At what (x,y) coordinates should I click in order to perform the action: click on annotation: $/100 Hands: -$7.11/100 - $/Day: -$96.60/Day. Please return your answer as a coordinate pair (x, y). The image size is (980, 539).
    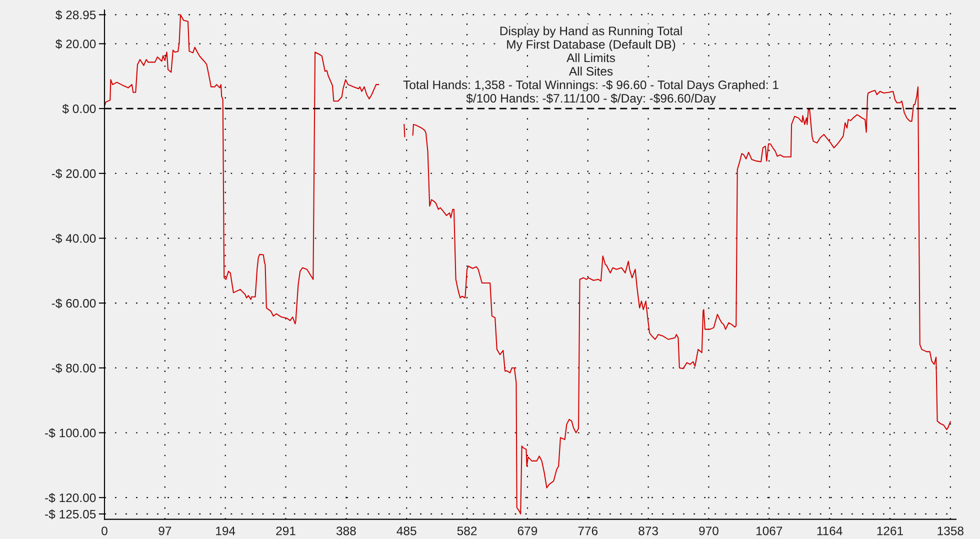
    Looking at the image, I should click on (591, 99).